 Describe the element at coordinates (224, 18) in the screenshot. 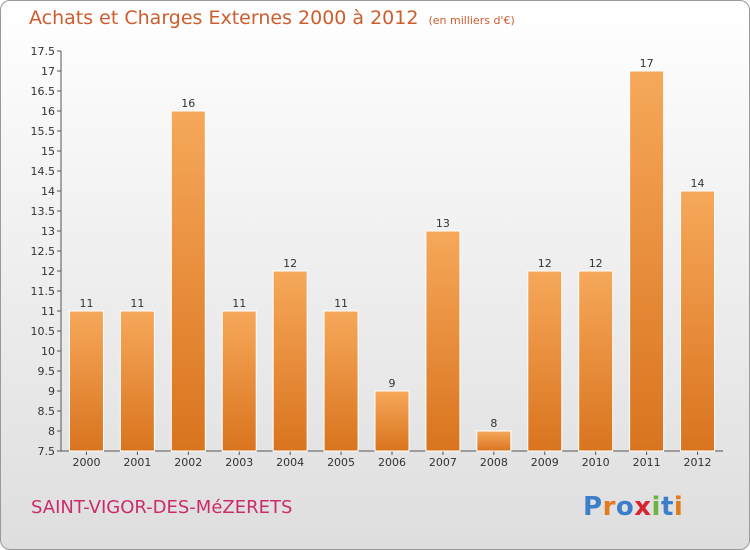

I see `chart-title-text: Achats et Charges Externes 2000 à 2012` at that location.